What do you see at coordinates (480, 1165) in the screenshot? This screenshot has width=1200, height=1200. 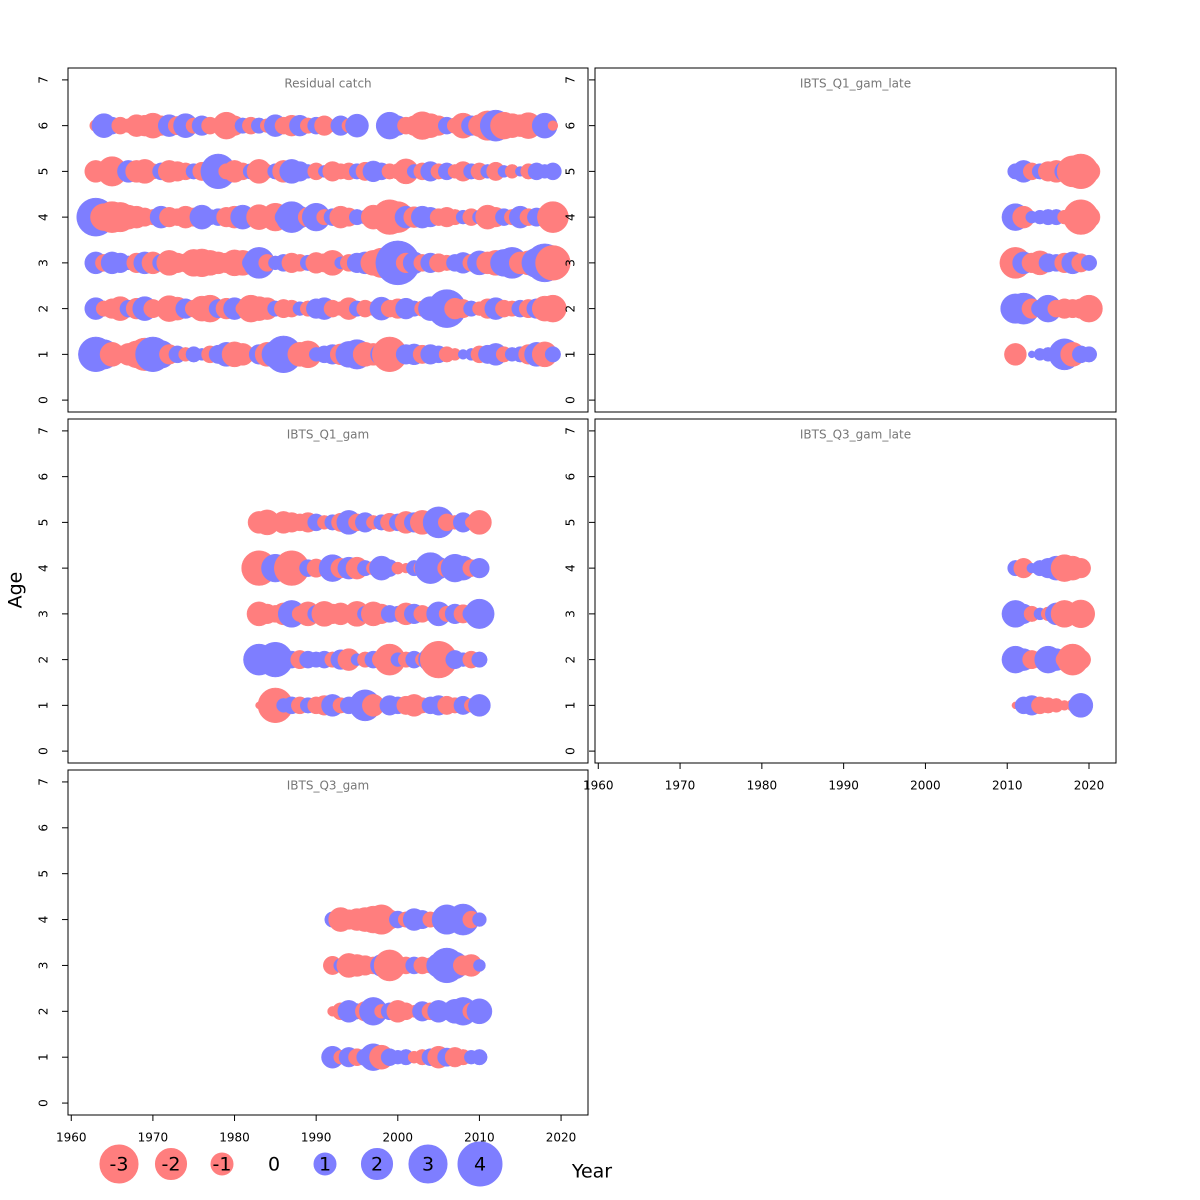 I see `legend-label: 4` at bounding box center [480, 1165].